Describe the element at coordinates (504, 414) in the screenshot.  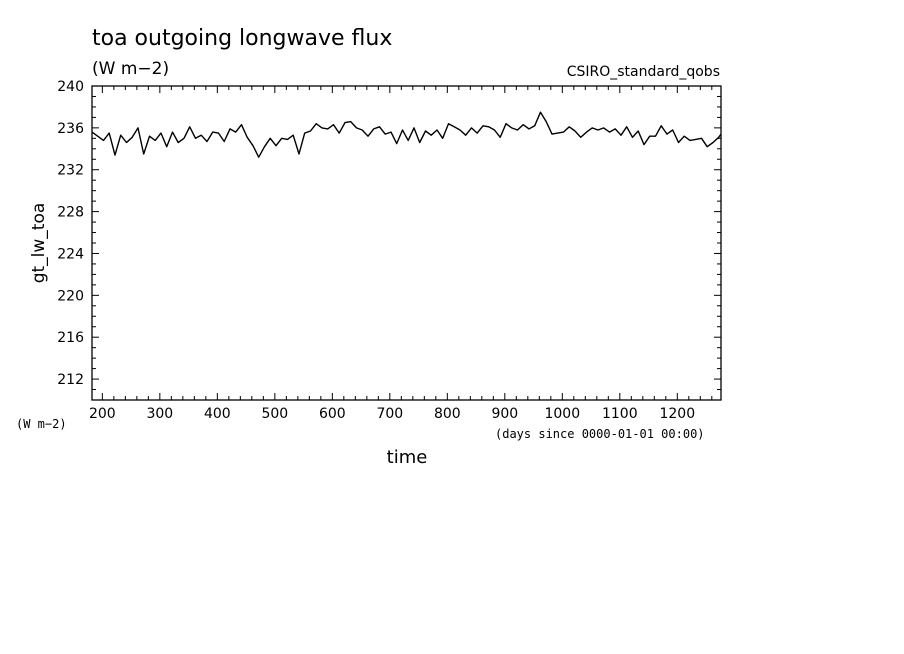
I see `x-tick-label: 900` at that location.